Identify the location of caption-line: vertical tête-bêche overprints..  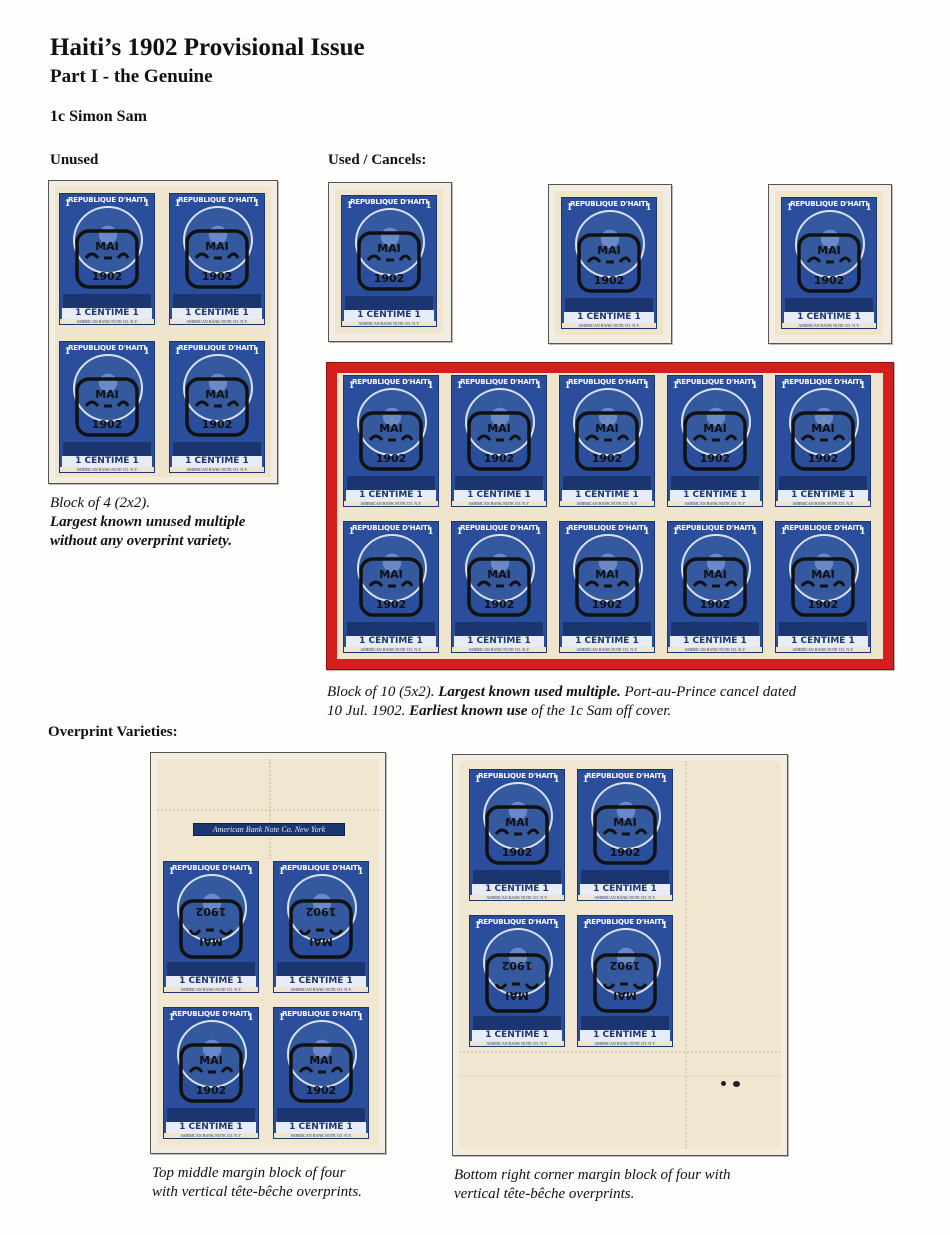
(544, 1194).